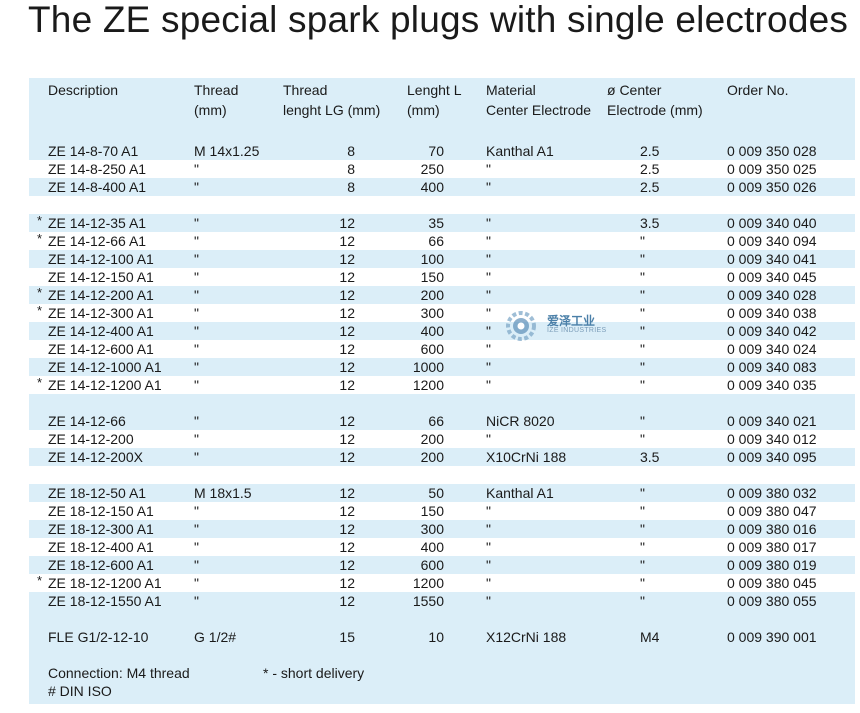 This screenshot has width=860, height=713. What do you see at coordinates (223, 493) in the screenshot?
I see `cell-thread: M 18x1.5` at bounding box center [223, 493].